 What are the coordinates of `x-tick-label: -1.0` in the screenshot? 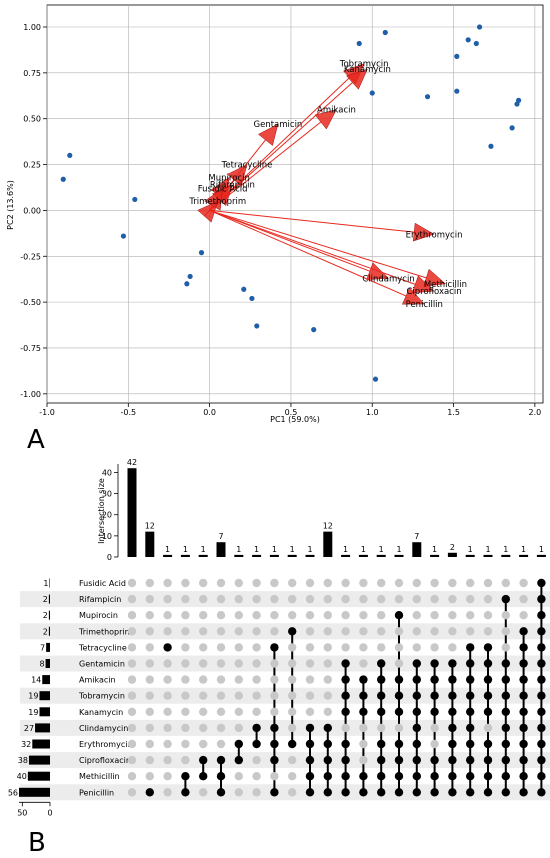 It's located at (47, 412).